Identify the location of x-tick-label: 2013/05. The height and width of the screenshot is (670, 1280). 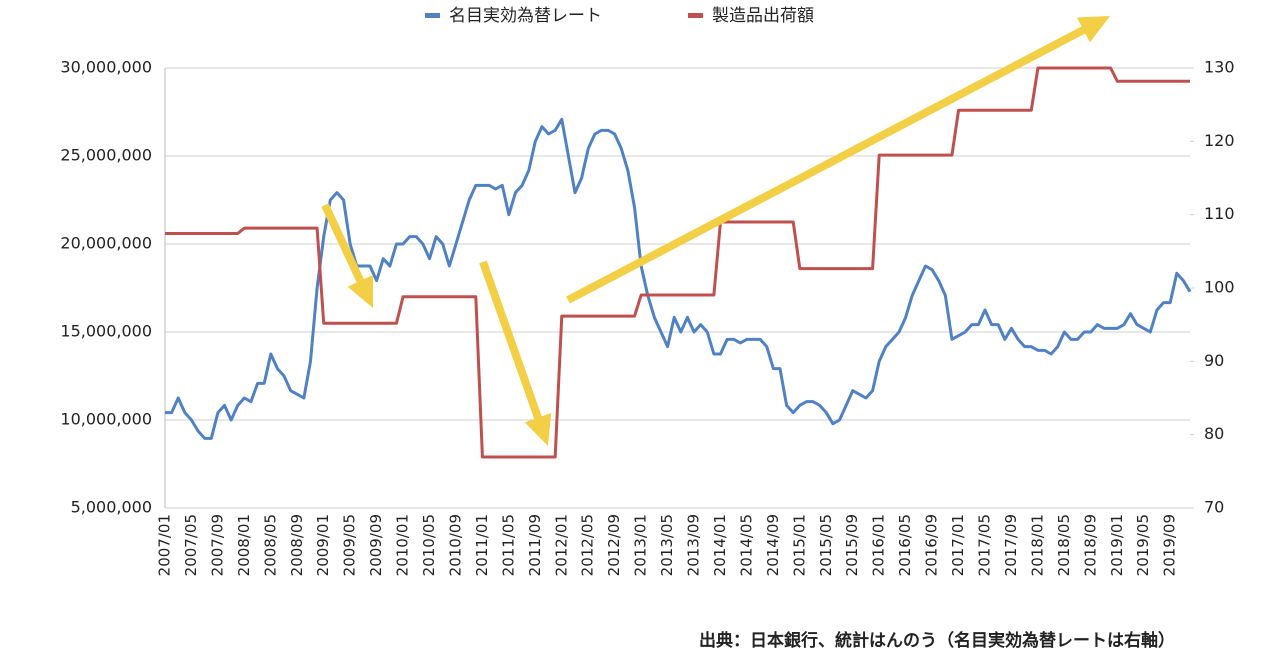
(667, 545).